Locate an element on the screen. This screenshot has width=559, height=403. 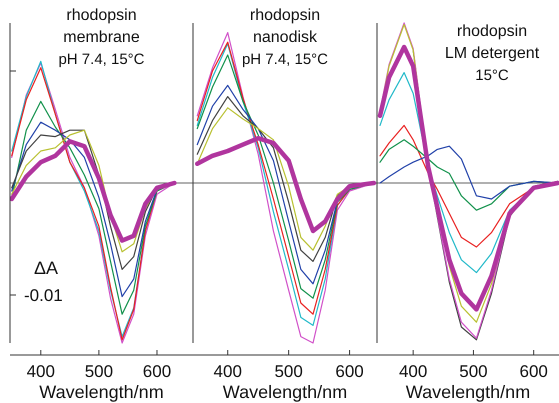
chart-title: rhodopsin nanodisk is located at coordinates (285, 26).